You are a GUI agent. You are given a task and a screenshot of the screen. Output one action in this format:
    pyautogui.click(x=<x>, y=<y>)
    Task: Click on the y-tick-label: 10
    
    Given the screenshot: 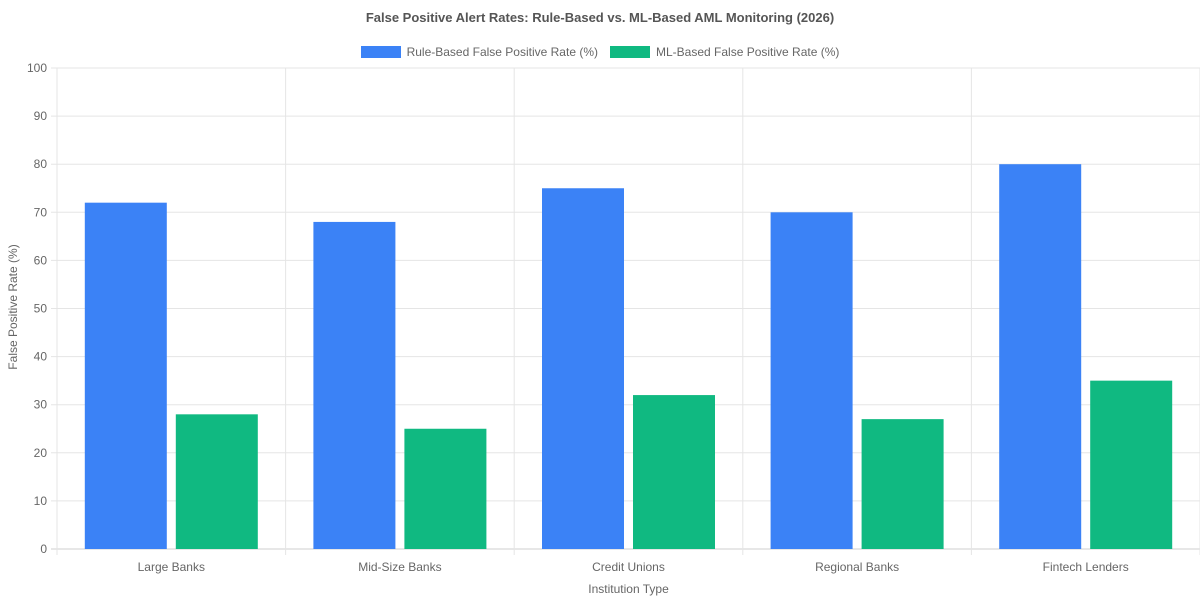 What is the action you would take?
    pyautogui.click(x=41, y=501)
    